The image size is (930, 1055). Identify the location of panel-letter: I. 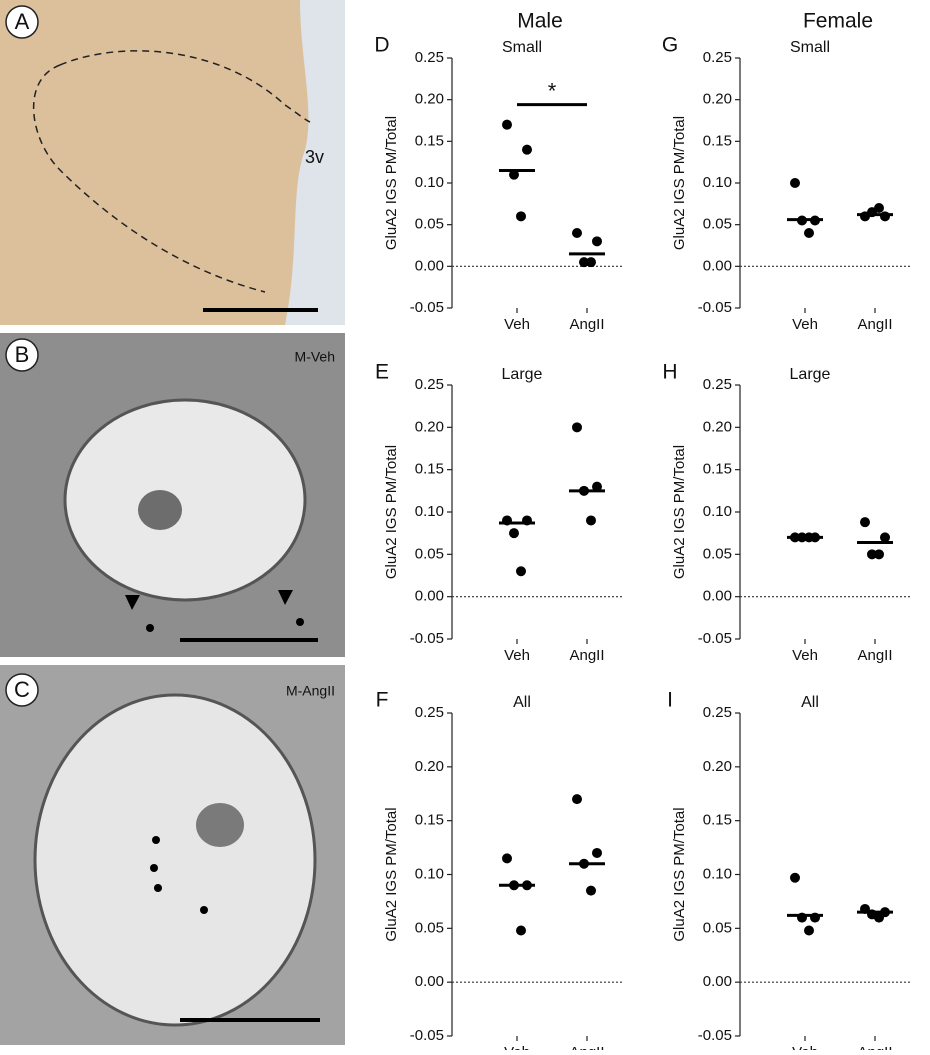
(670, 700).